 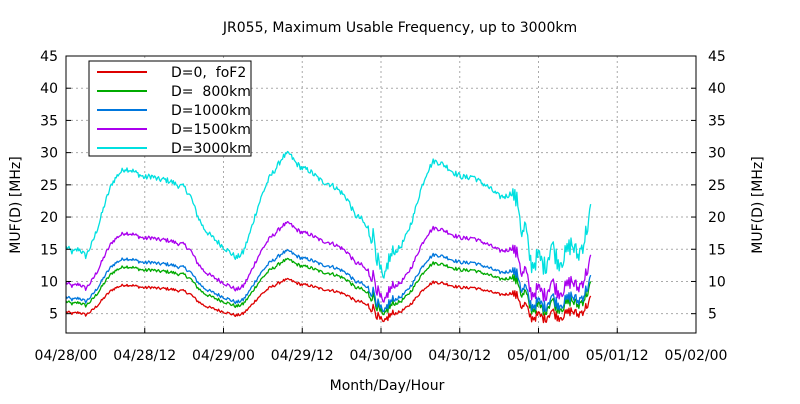 What do you see at coordinates (211, 149) in the screenshot?
I see `legend-label-4: D=3000km` at bounding box center [211, 149].